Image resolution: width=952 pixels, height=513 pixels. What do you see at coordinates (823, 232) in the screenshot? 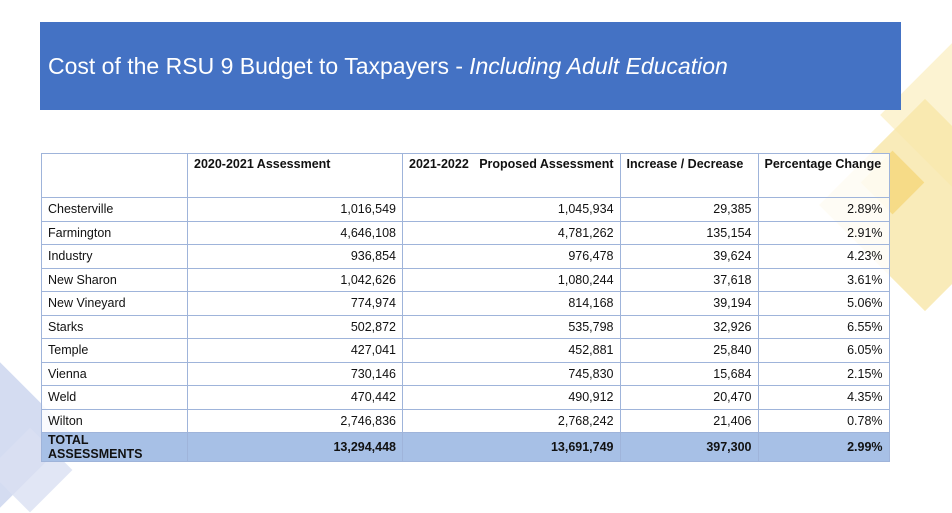
I see `table-cell: 2.91%` at bounding box center [823, 232].